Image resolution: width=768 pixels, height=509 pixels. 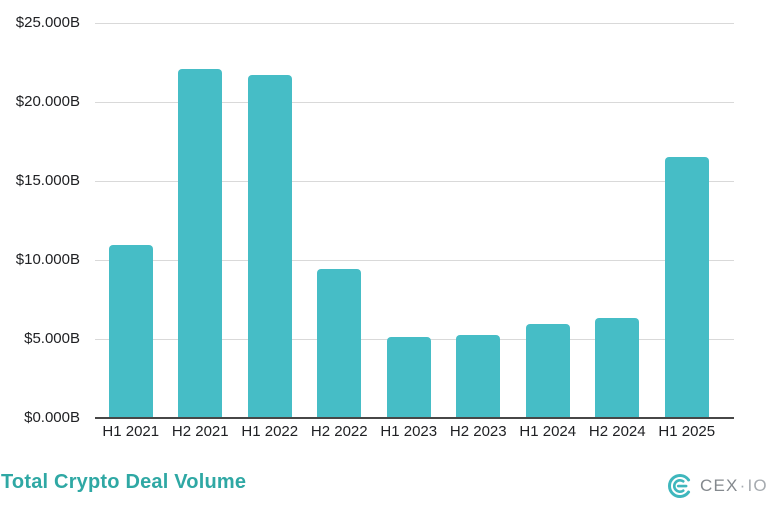 I want to click on y-tick-label-20b: $20.000B, so click(x=47, y=101).